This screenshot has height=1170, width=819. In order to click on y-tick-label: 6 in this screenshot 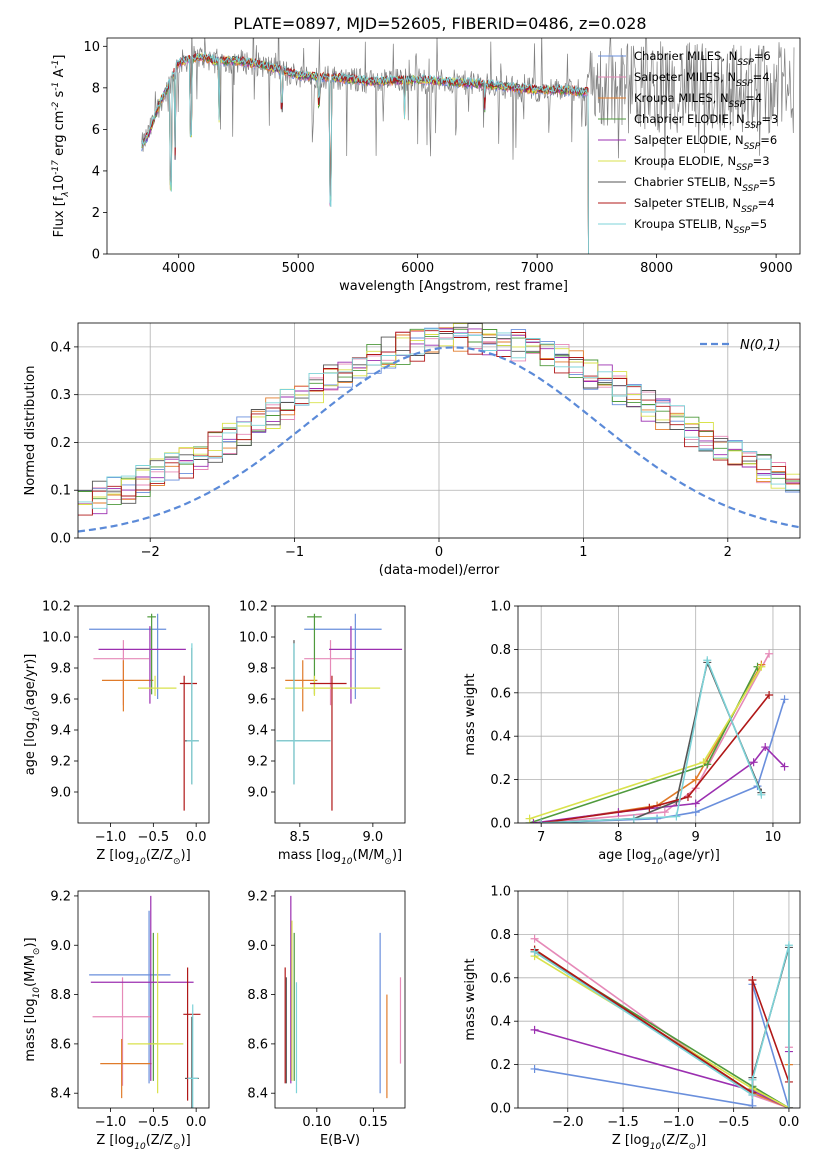, I will do `click(96, 130)`.